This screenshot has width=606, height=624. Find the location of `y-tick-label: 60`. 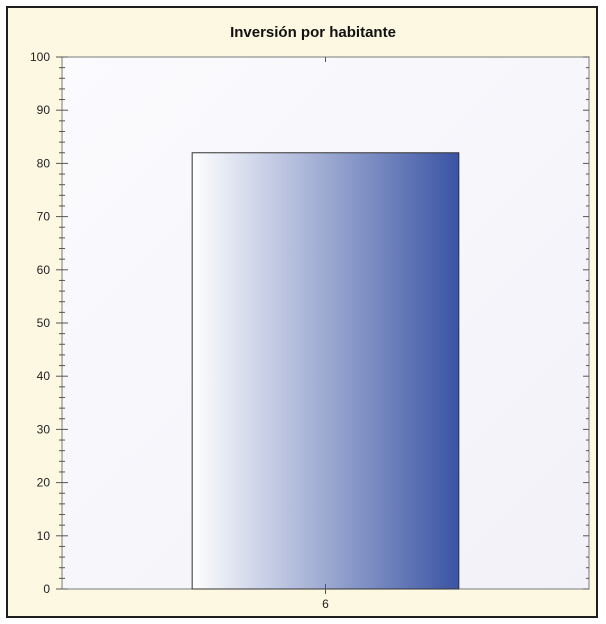

y-tick-label: 60 is located at coordinates (44, 270).